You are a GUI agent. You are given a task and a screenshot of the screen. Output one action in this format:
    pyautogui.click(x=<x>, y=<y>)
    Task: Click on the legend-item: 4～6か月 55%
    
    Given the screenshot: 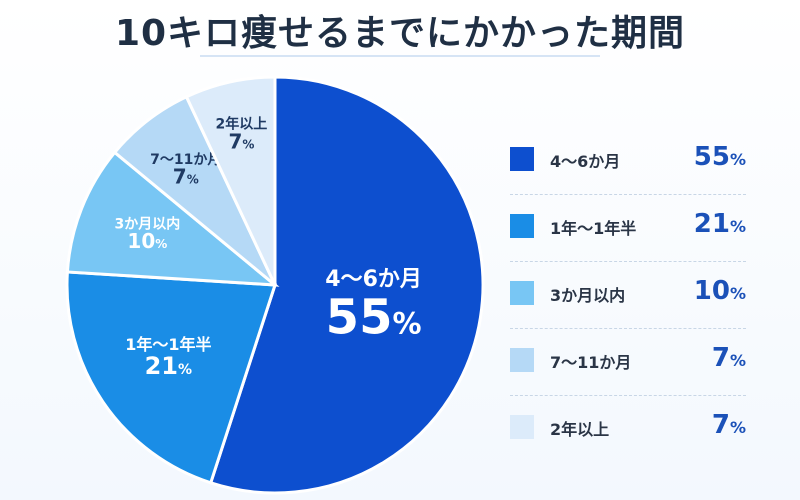 What is the action you would take?
    pyautogui.click(x=628, y=161)
    